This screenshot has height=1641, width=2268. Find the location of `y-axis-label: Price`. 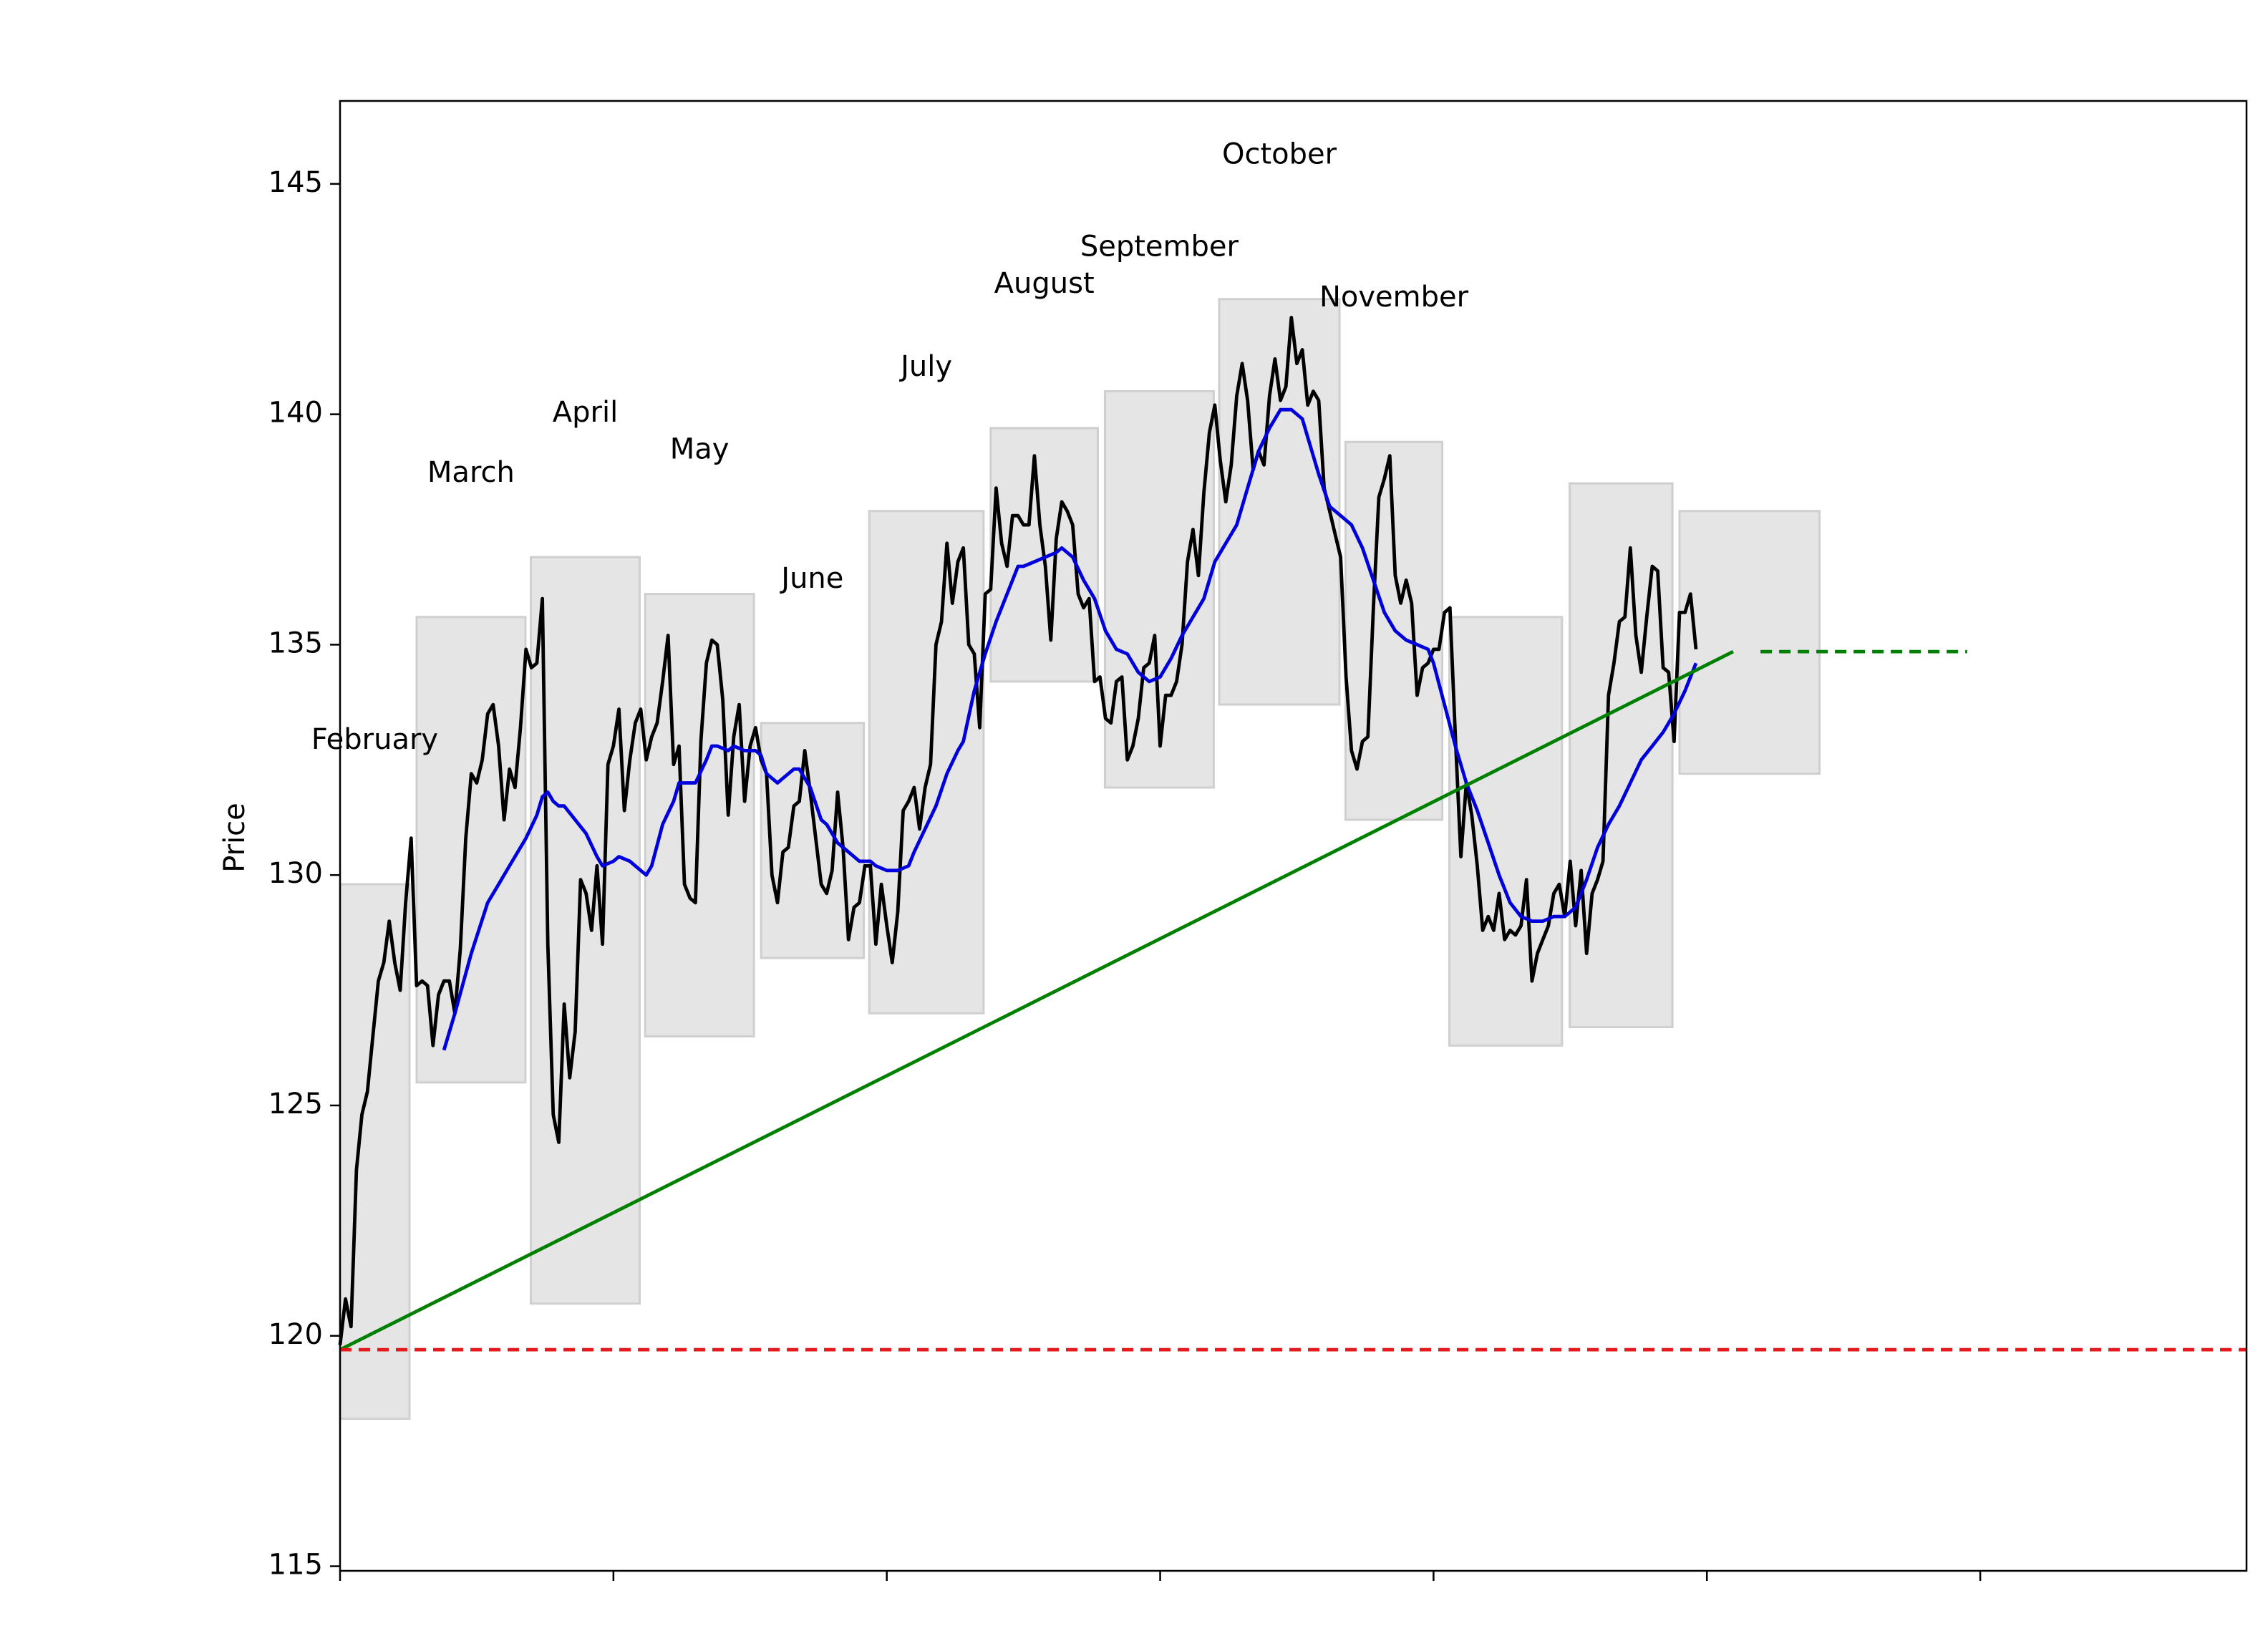

y-axis-label: Price is located at coordinates (234, 838).